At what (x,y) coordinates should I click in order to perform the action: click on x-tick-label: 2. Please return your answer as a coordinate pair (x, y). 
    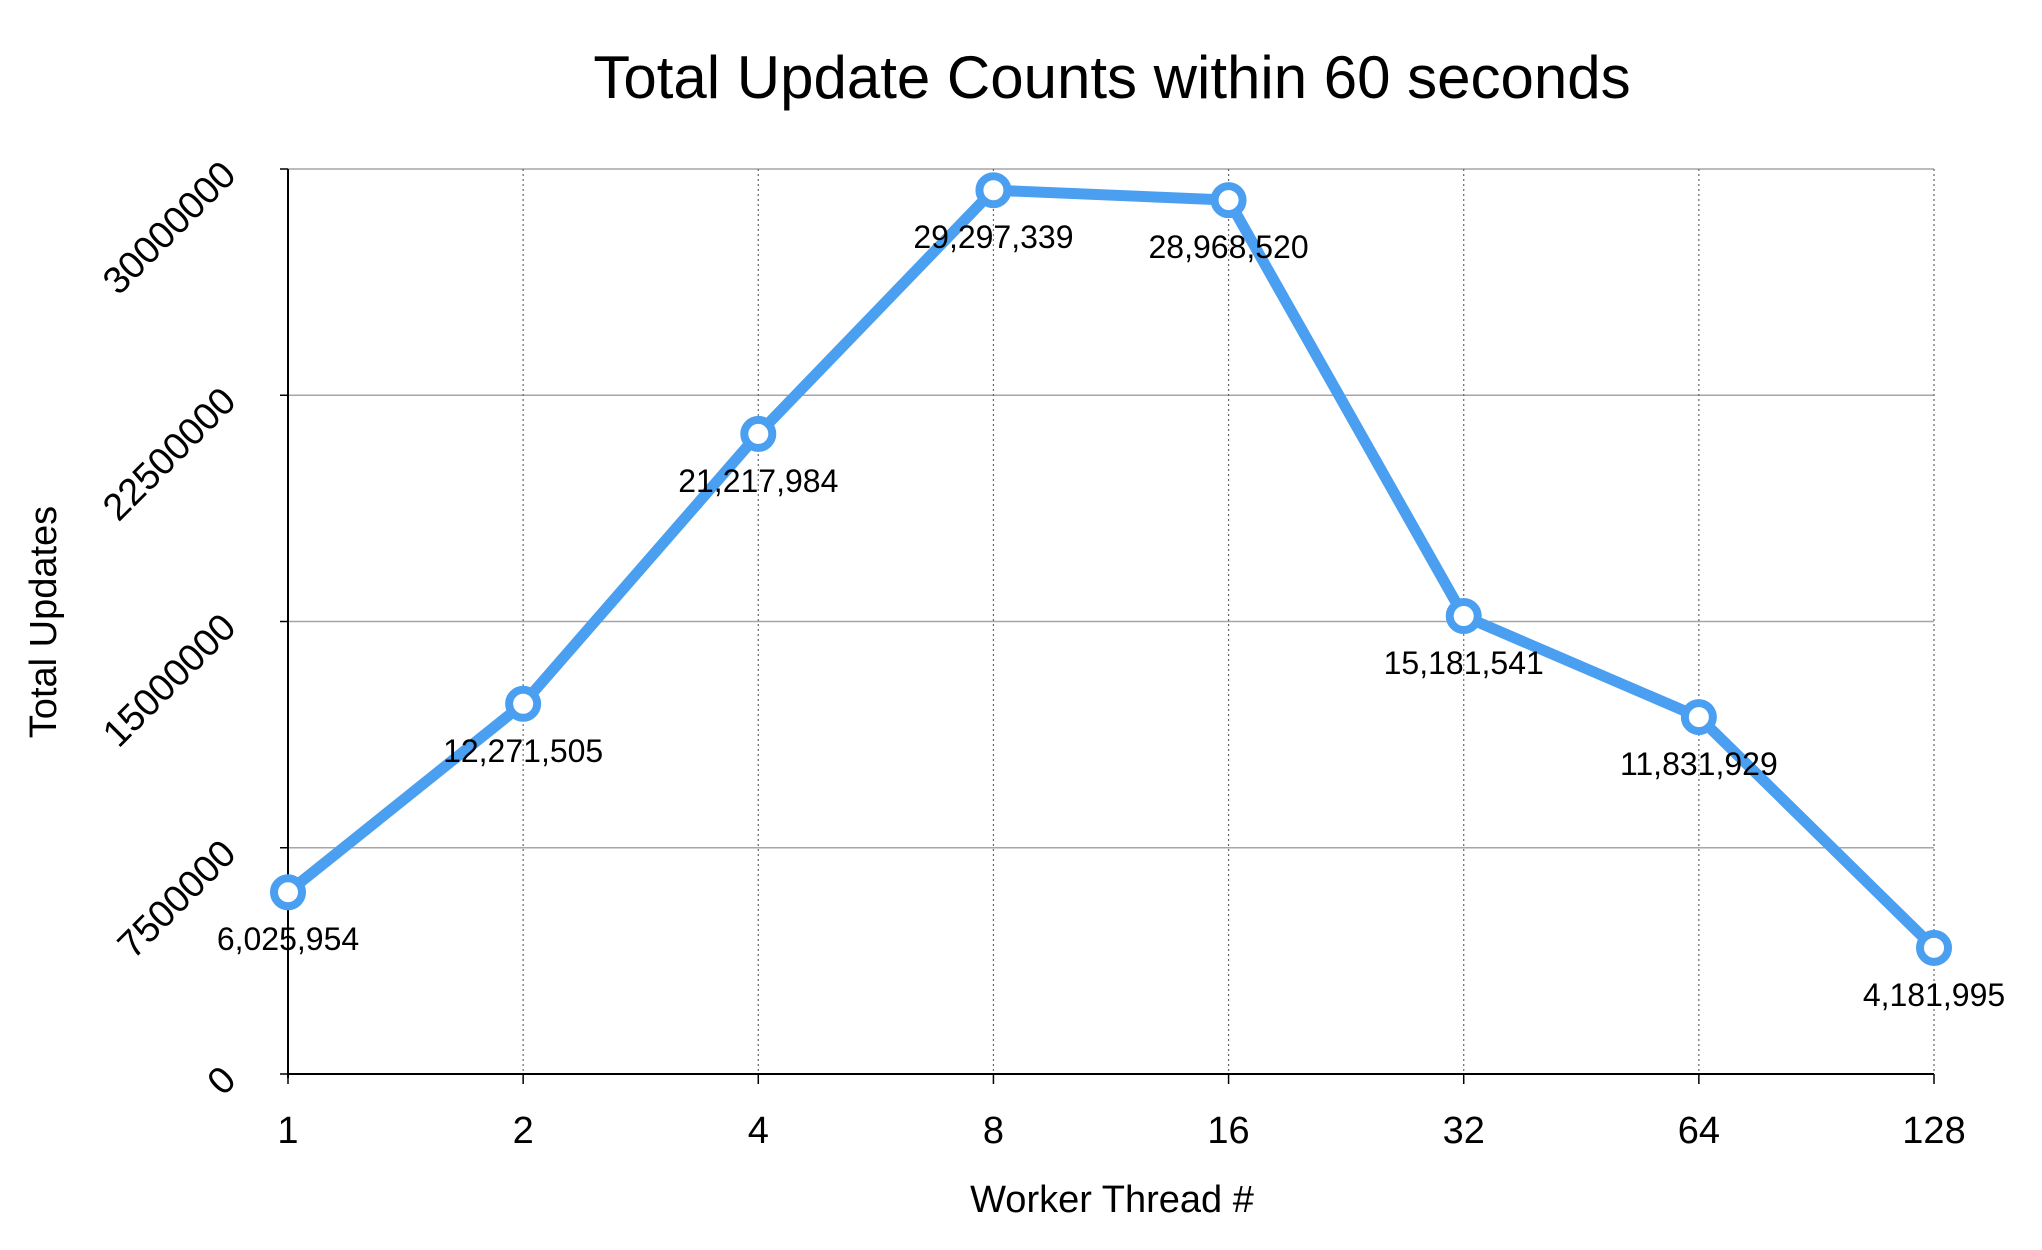
    Looking at the image, I should click on (523, 1131).